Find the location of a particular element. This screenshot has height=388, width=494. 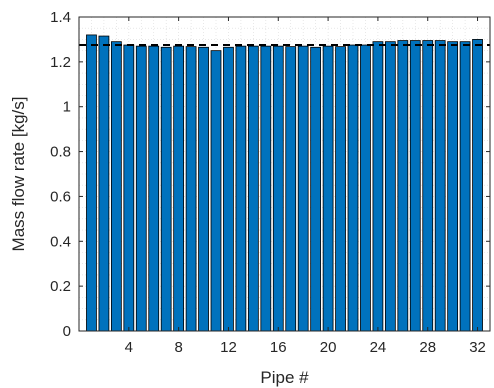

x-tick-label: 8 is located at coordinates (178, 347).